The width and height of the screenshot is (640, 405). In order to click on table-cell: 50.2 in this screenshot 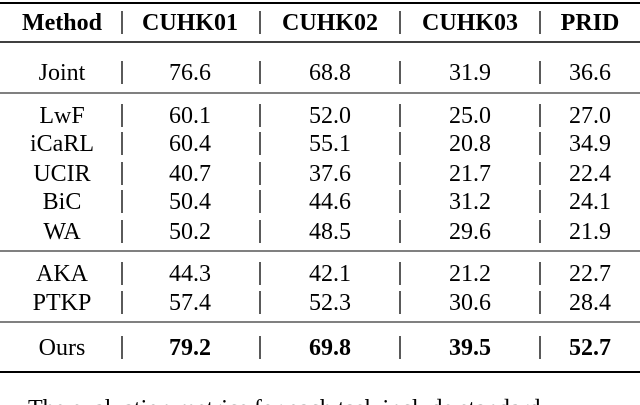, I will do `click(190, 232)`.